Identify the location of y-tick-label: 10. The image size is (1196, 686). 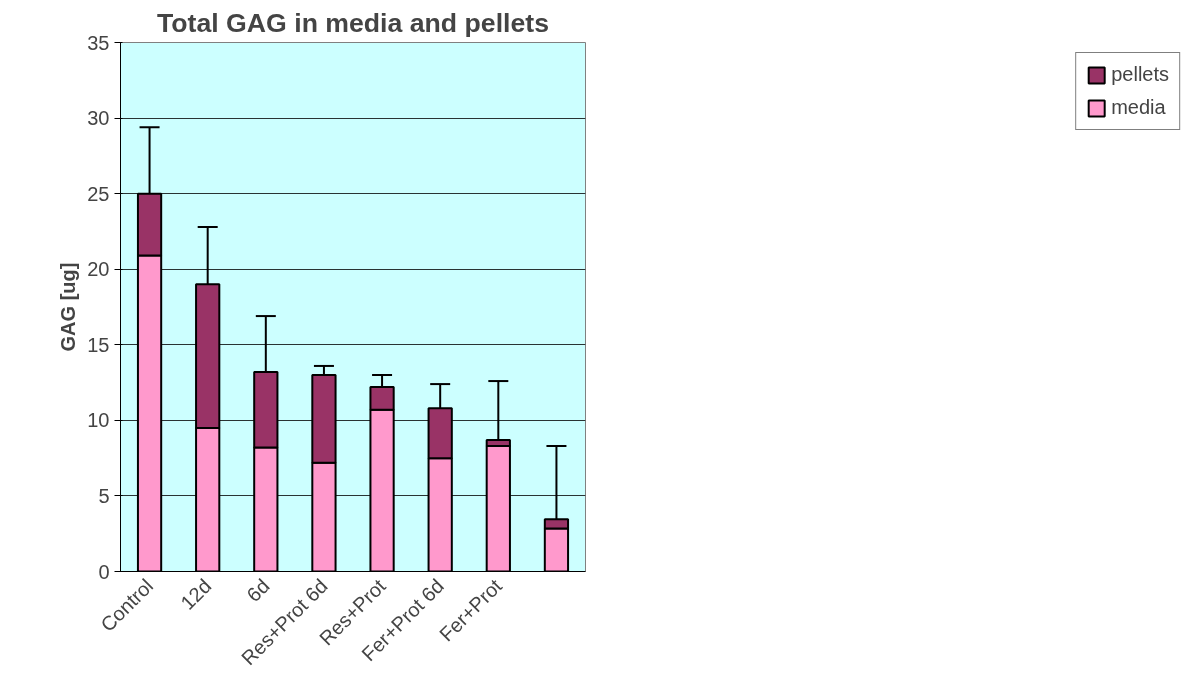
(98, 420).